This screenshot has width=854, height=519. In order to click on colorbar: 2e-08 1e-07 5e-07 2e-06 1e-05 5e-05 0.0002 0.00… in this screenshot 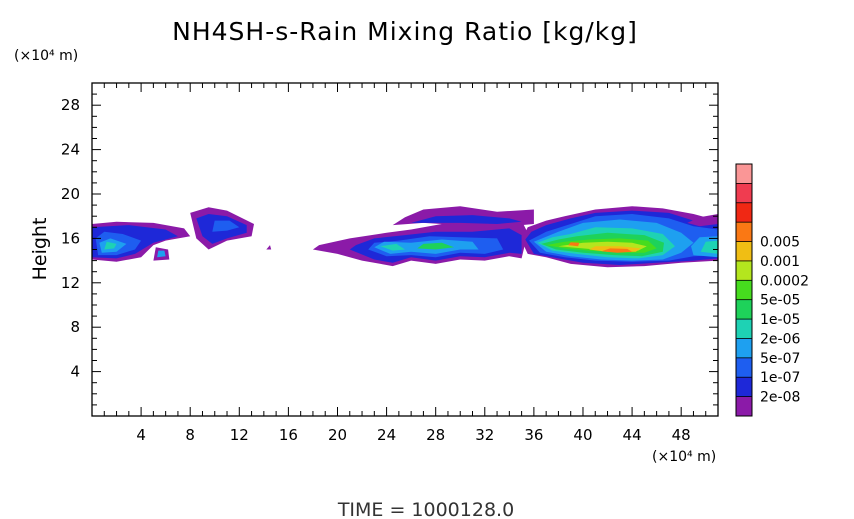, I will do `click(772, 290)`.